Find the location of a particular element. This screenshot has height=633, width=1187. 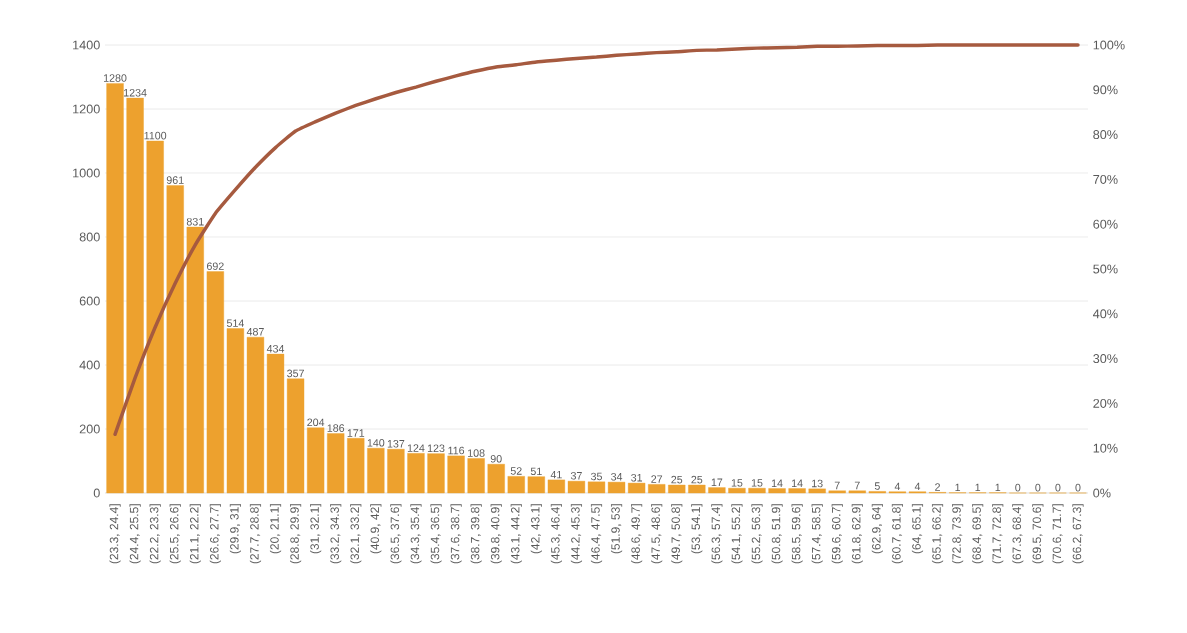

data-label: 692 is located at coordinates (215, 266).